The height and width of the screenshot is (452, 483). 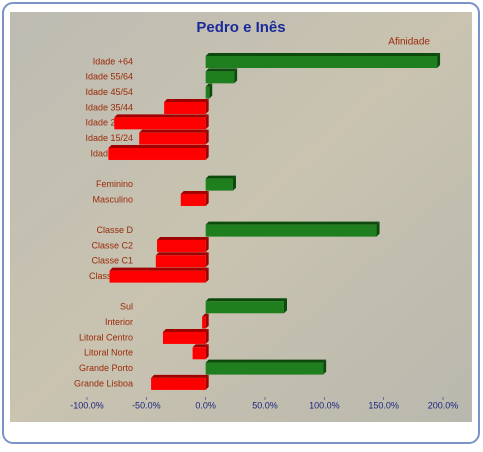 What do you see at coordinates (114, 184) in the screenshot?
I see `category-label: Feminino` at bounding box center [114, 184].